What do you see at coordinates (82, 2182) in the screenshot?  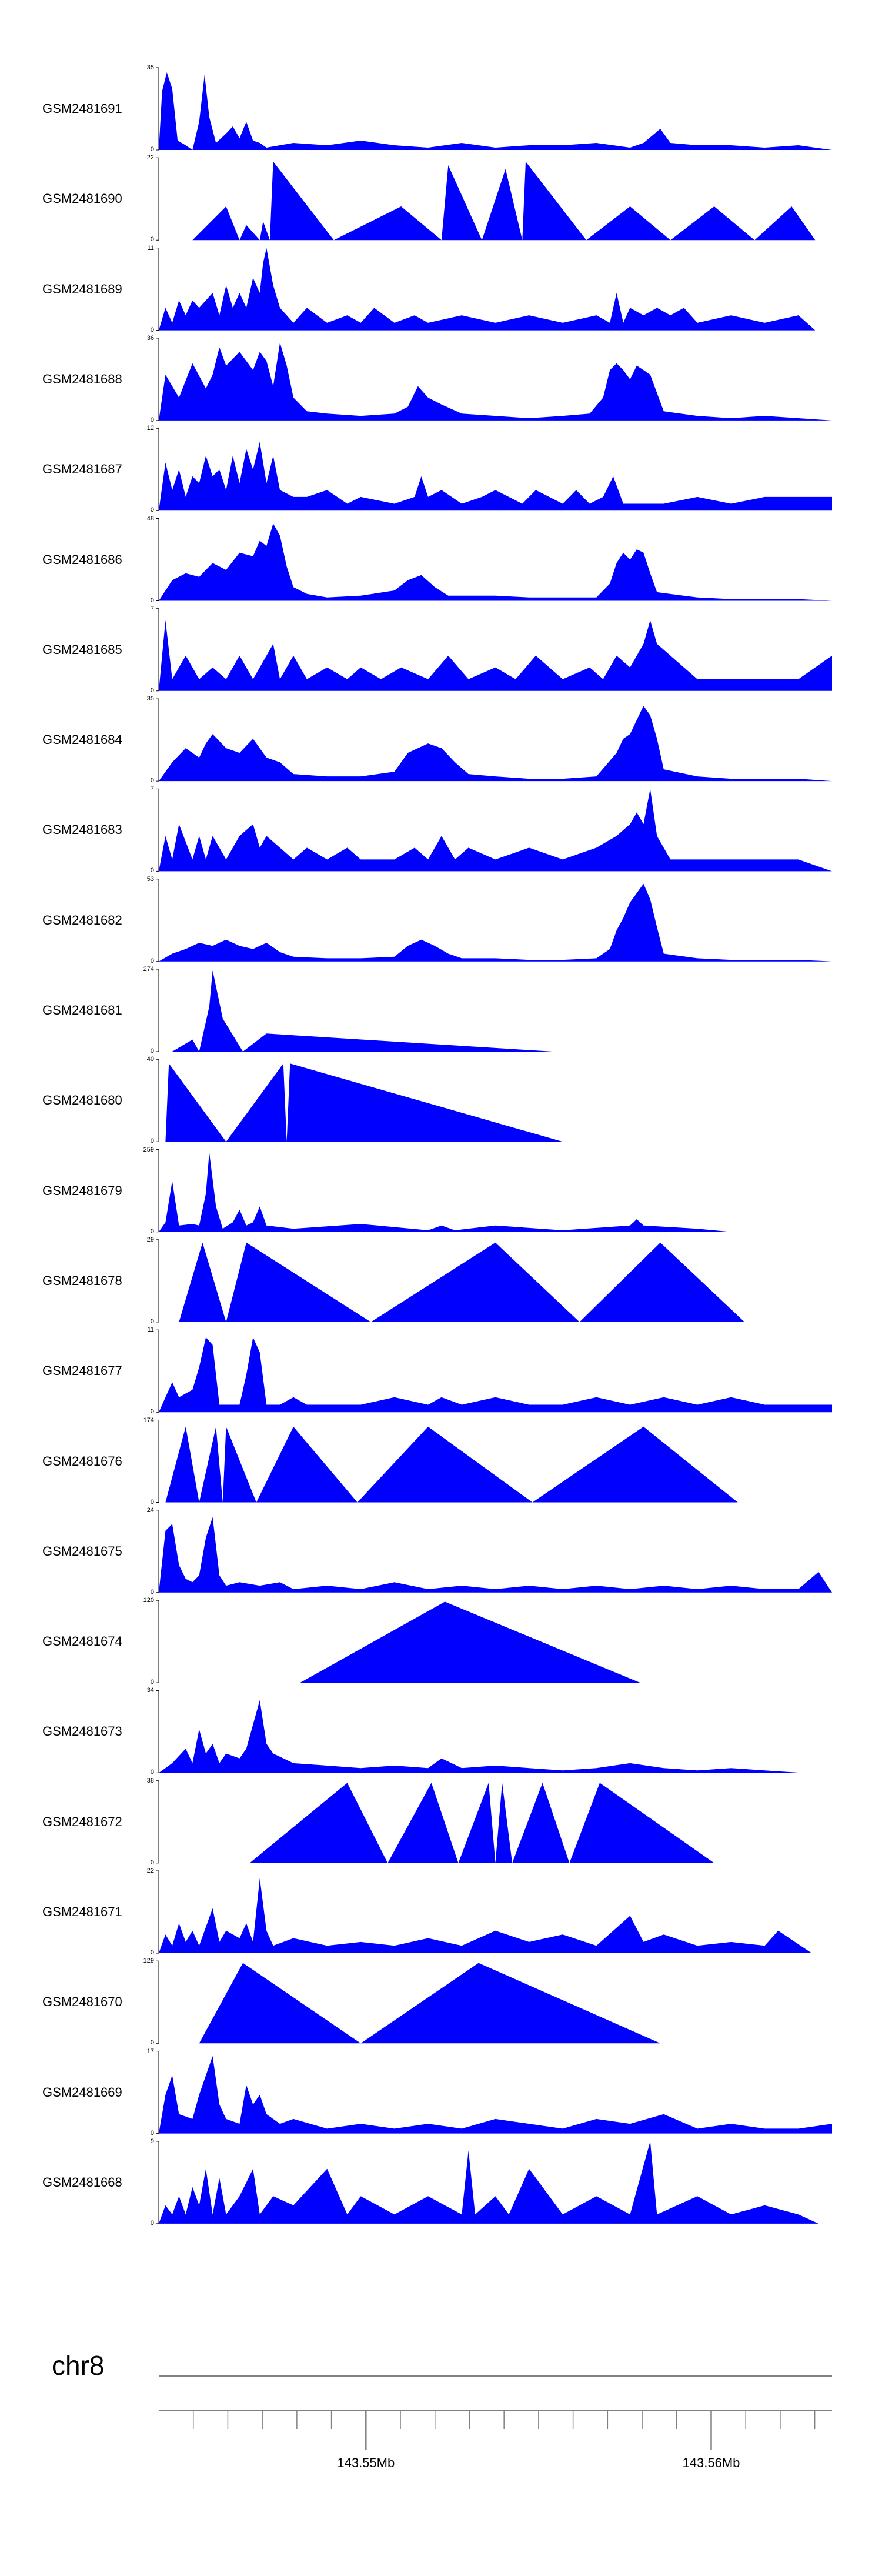 I see `track-label: GSM2481668` at bounding box center [82, 2182].